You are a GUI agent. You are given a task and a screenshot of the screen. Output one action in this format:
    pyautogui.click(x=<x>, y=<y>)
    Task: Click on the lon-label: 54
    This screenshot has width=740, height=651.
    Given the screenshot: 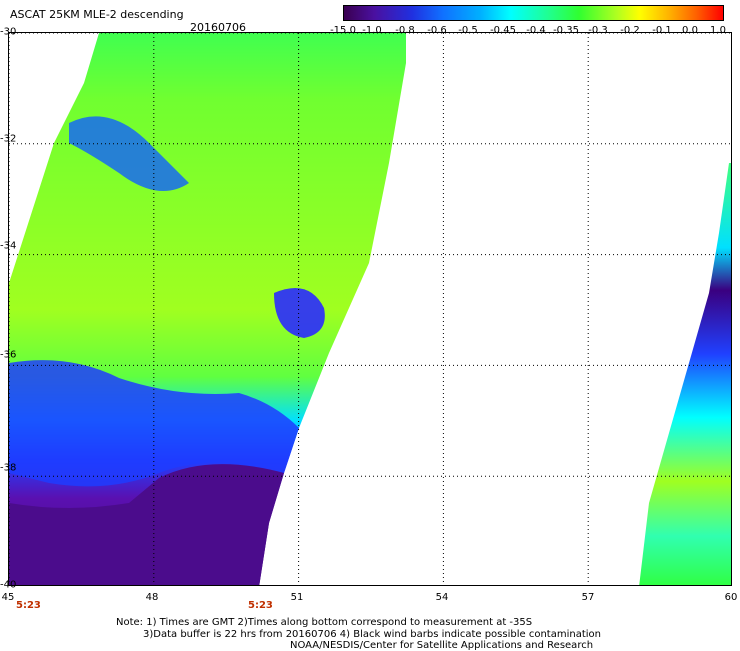 What is the action you would take?
    pyautogui.click(x=442, y=597)
    